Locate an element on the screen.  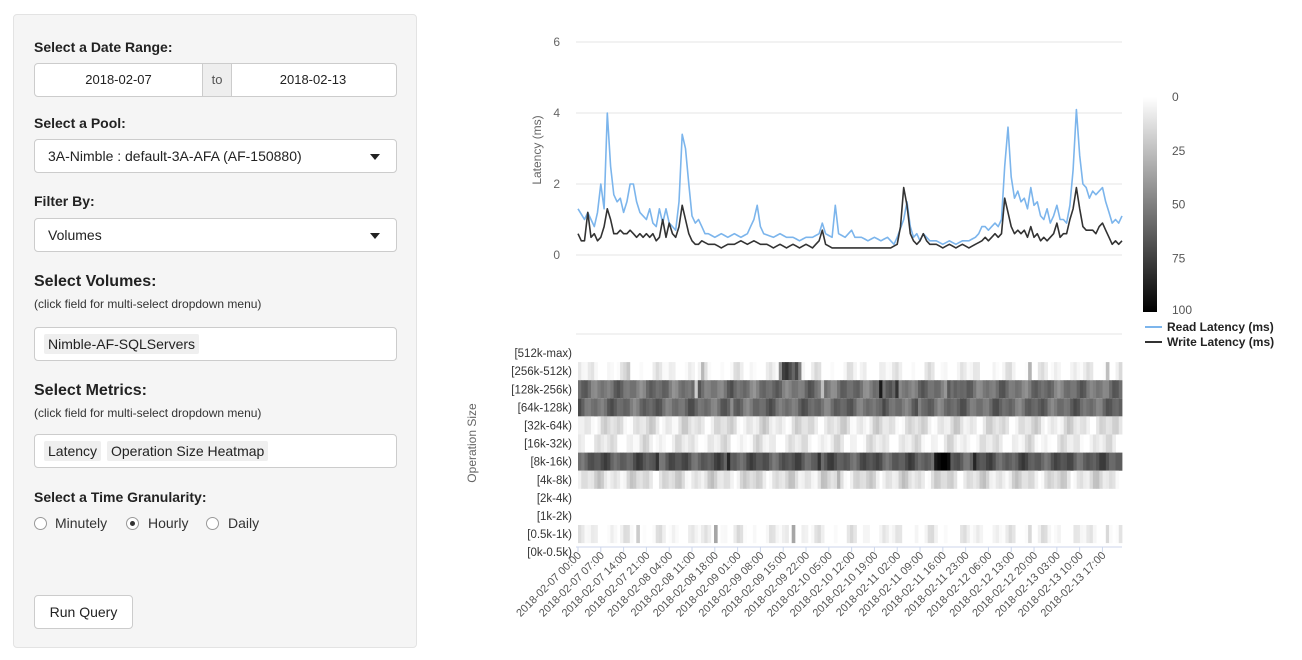
radio-daily-label: Daily is located at coordinates (244, 523).